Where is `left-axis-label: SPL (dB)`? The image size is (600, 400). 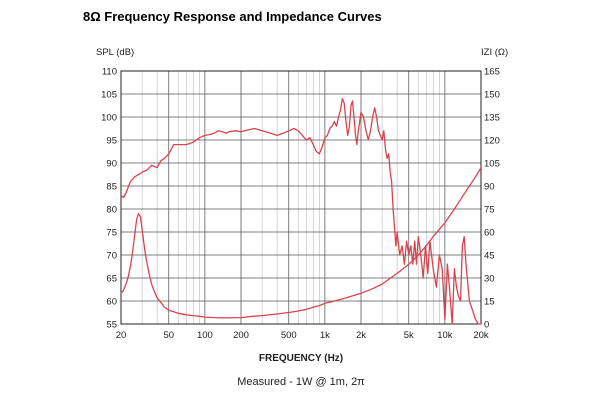
left-axis-label: SPL (dB) is located at coordinates (115, 52).